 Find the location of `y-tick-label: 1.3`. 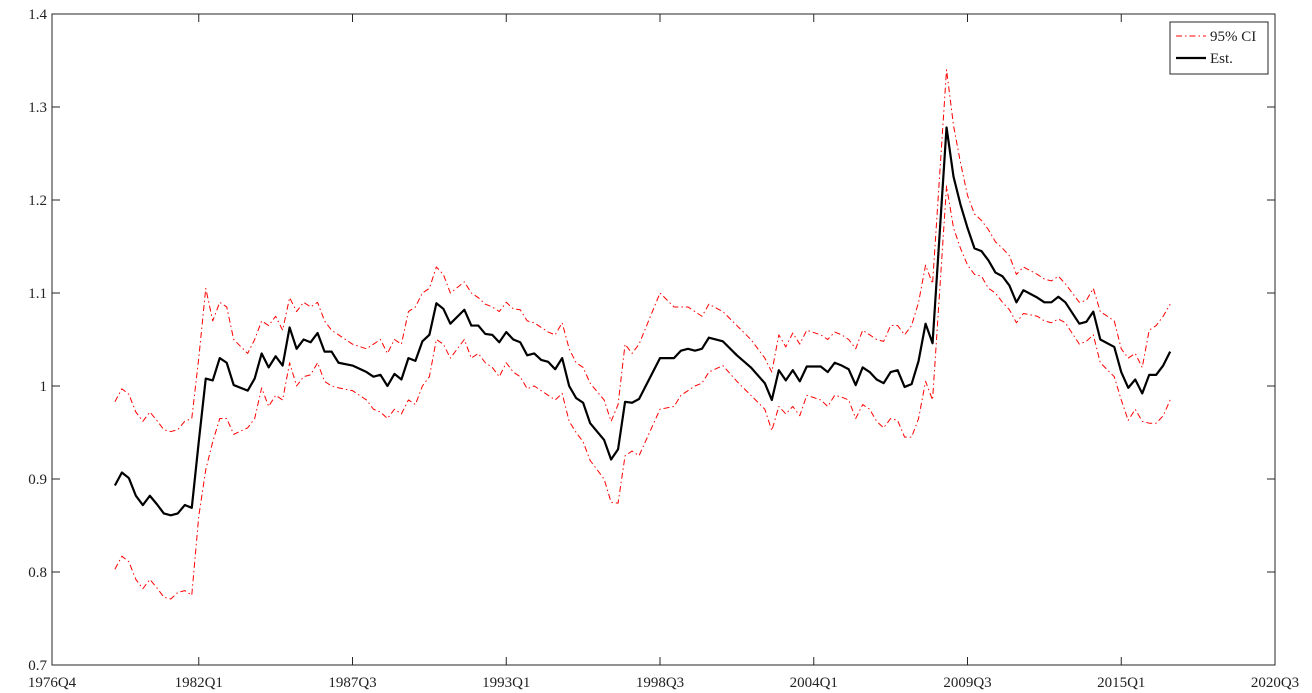

y-tick-label: 1.3 is located at coordinates (37, 108).